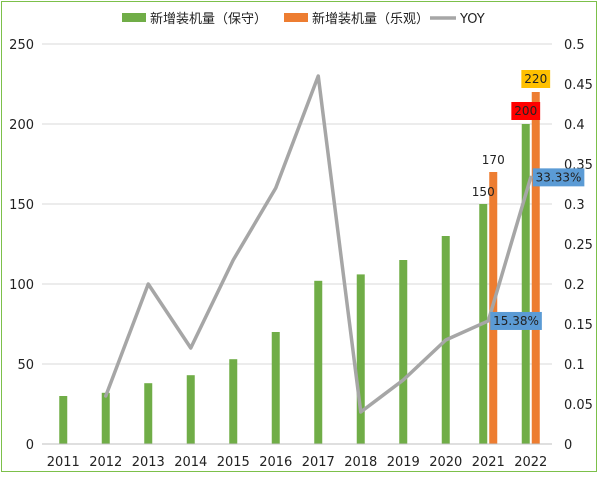 This screenshot has width=600, height=477. I want to click on legend-yoy: YOY, so click(457, 19).